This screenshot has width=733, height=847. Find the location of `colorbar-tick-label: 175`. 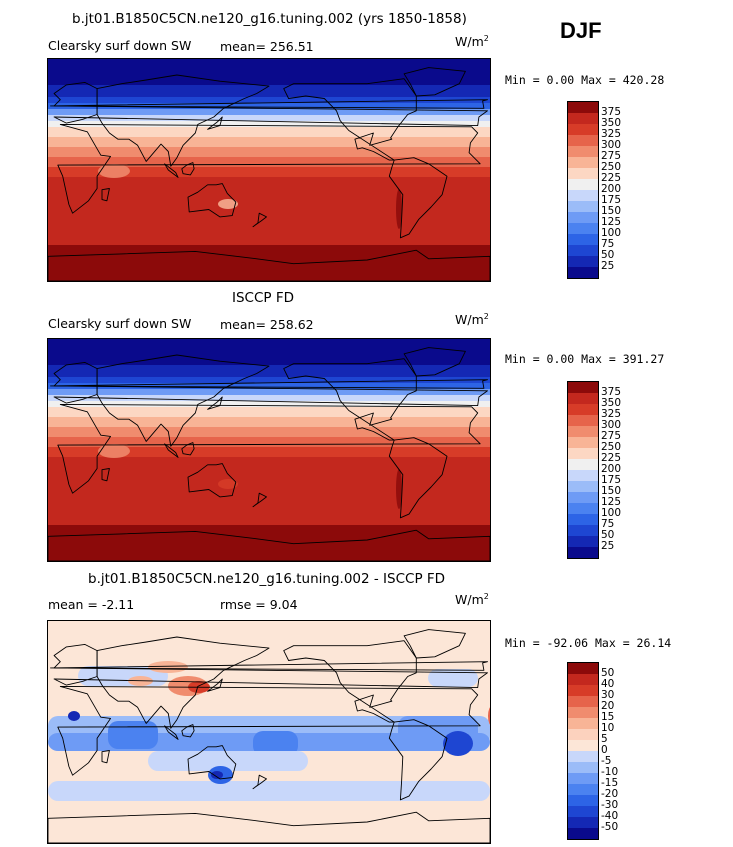

colorbar-tick-label: 175 is located at coordinates (611, 480).